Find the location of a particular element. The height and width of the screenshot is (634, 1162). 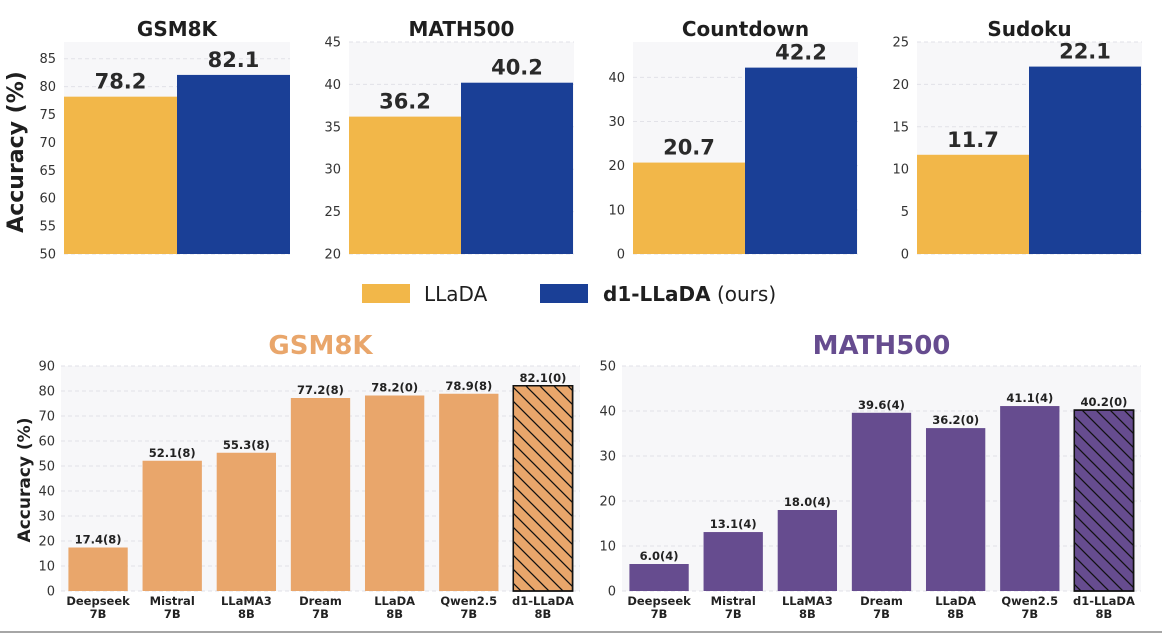

value-label-d1-llada: 42.2 is located at coordinates (801, 53).